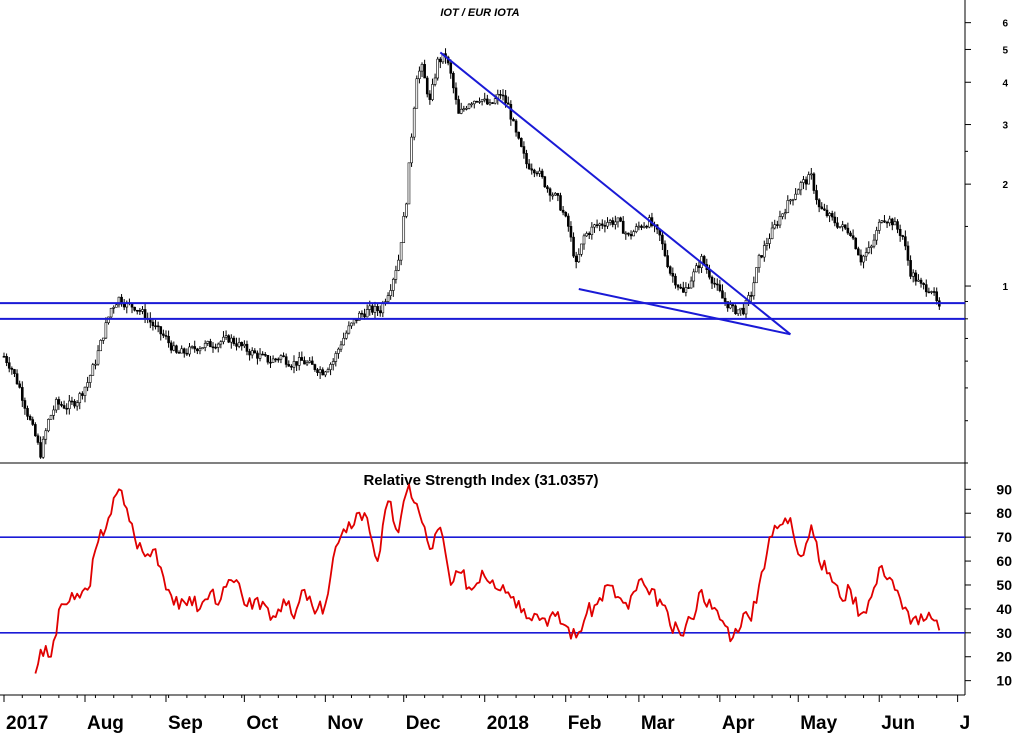  What do you see at coordinates (1005, 185) in the screenshot?
I see `price-y-tick-label: 2` at bounding box center [1005, 185].